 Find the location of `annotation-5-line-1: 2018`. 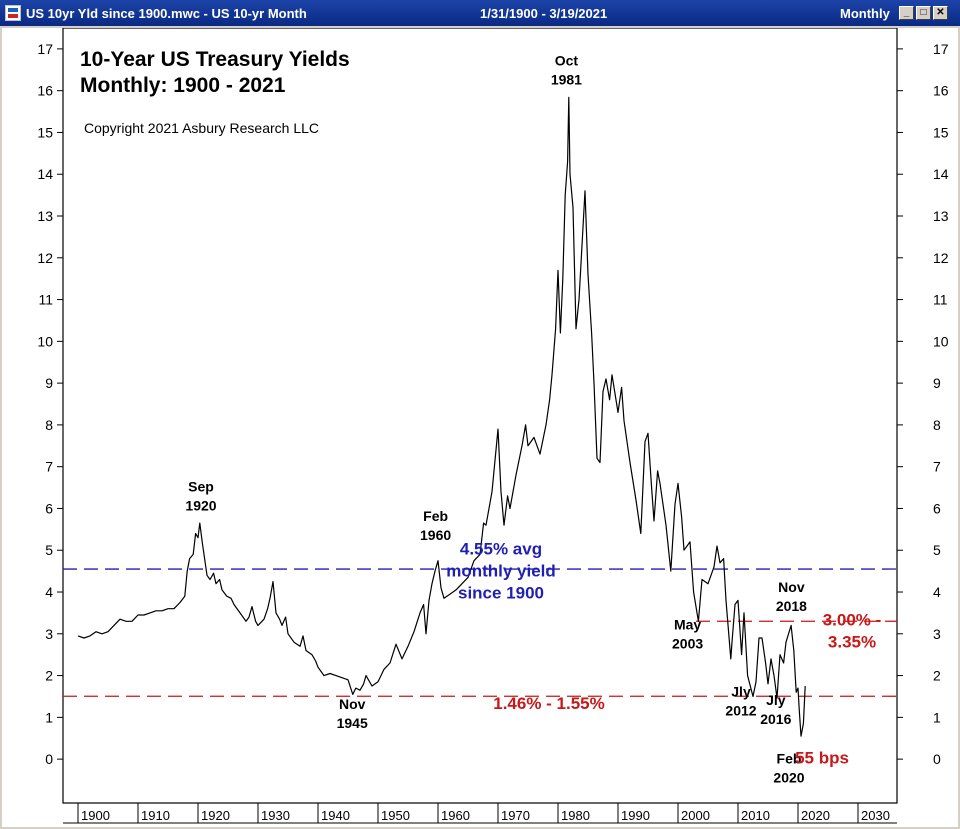

annotation-5-line-1: 2018 is located at coordinates (791, 606).